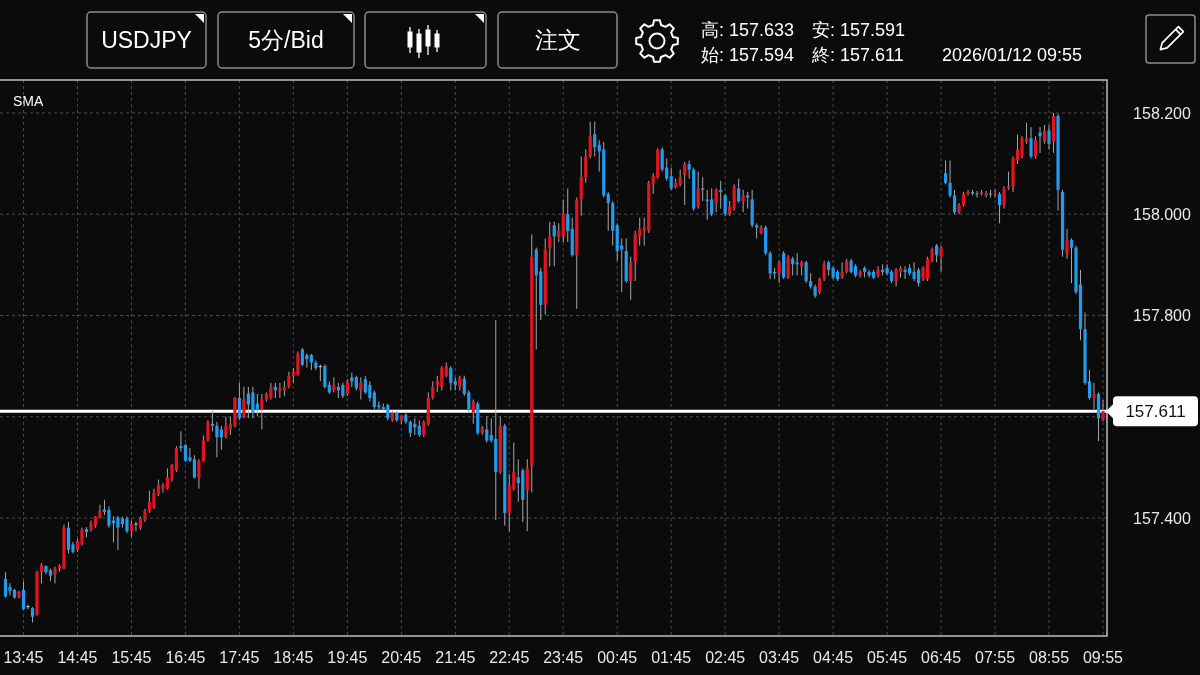 This screenshot has width=1200, height=675. I want to click on x-tick-label: 00:45, so click(617, 657).